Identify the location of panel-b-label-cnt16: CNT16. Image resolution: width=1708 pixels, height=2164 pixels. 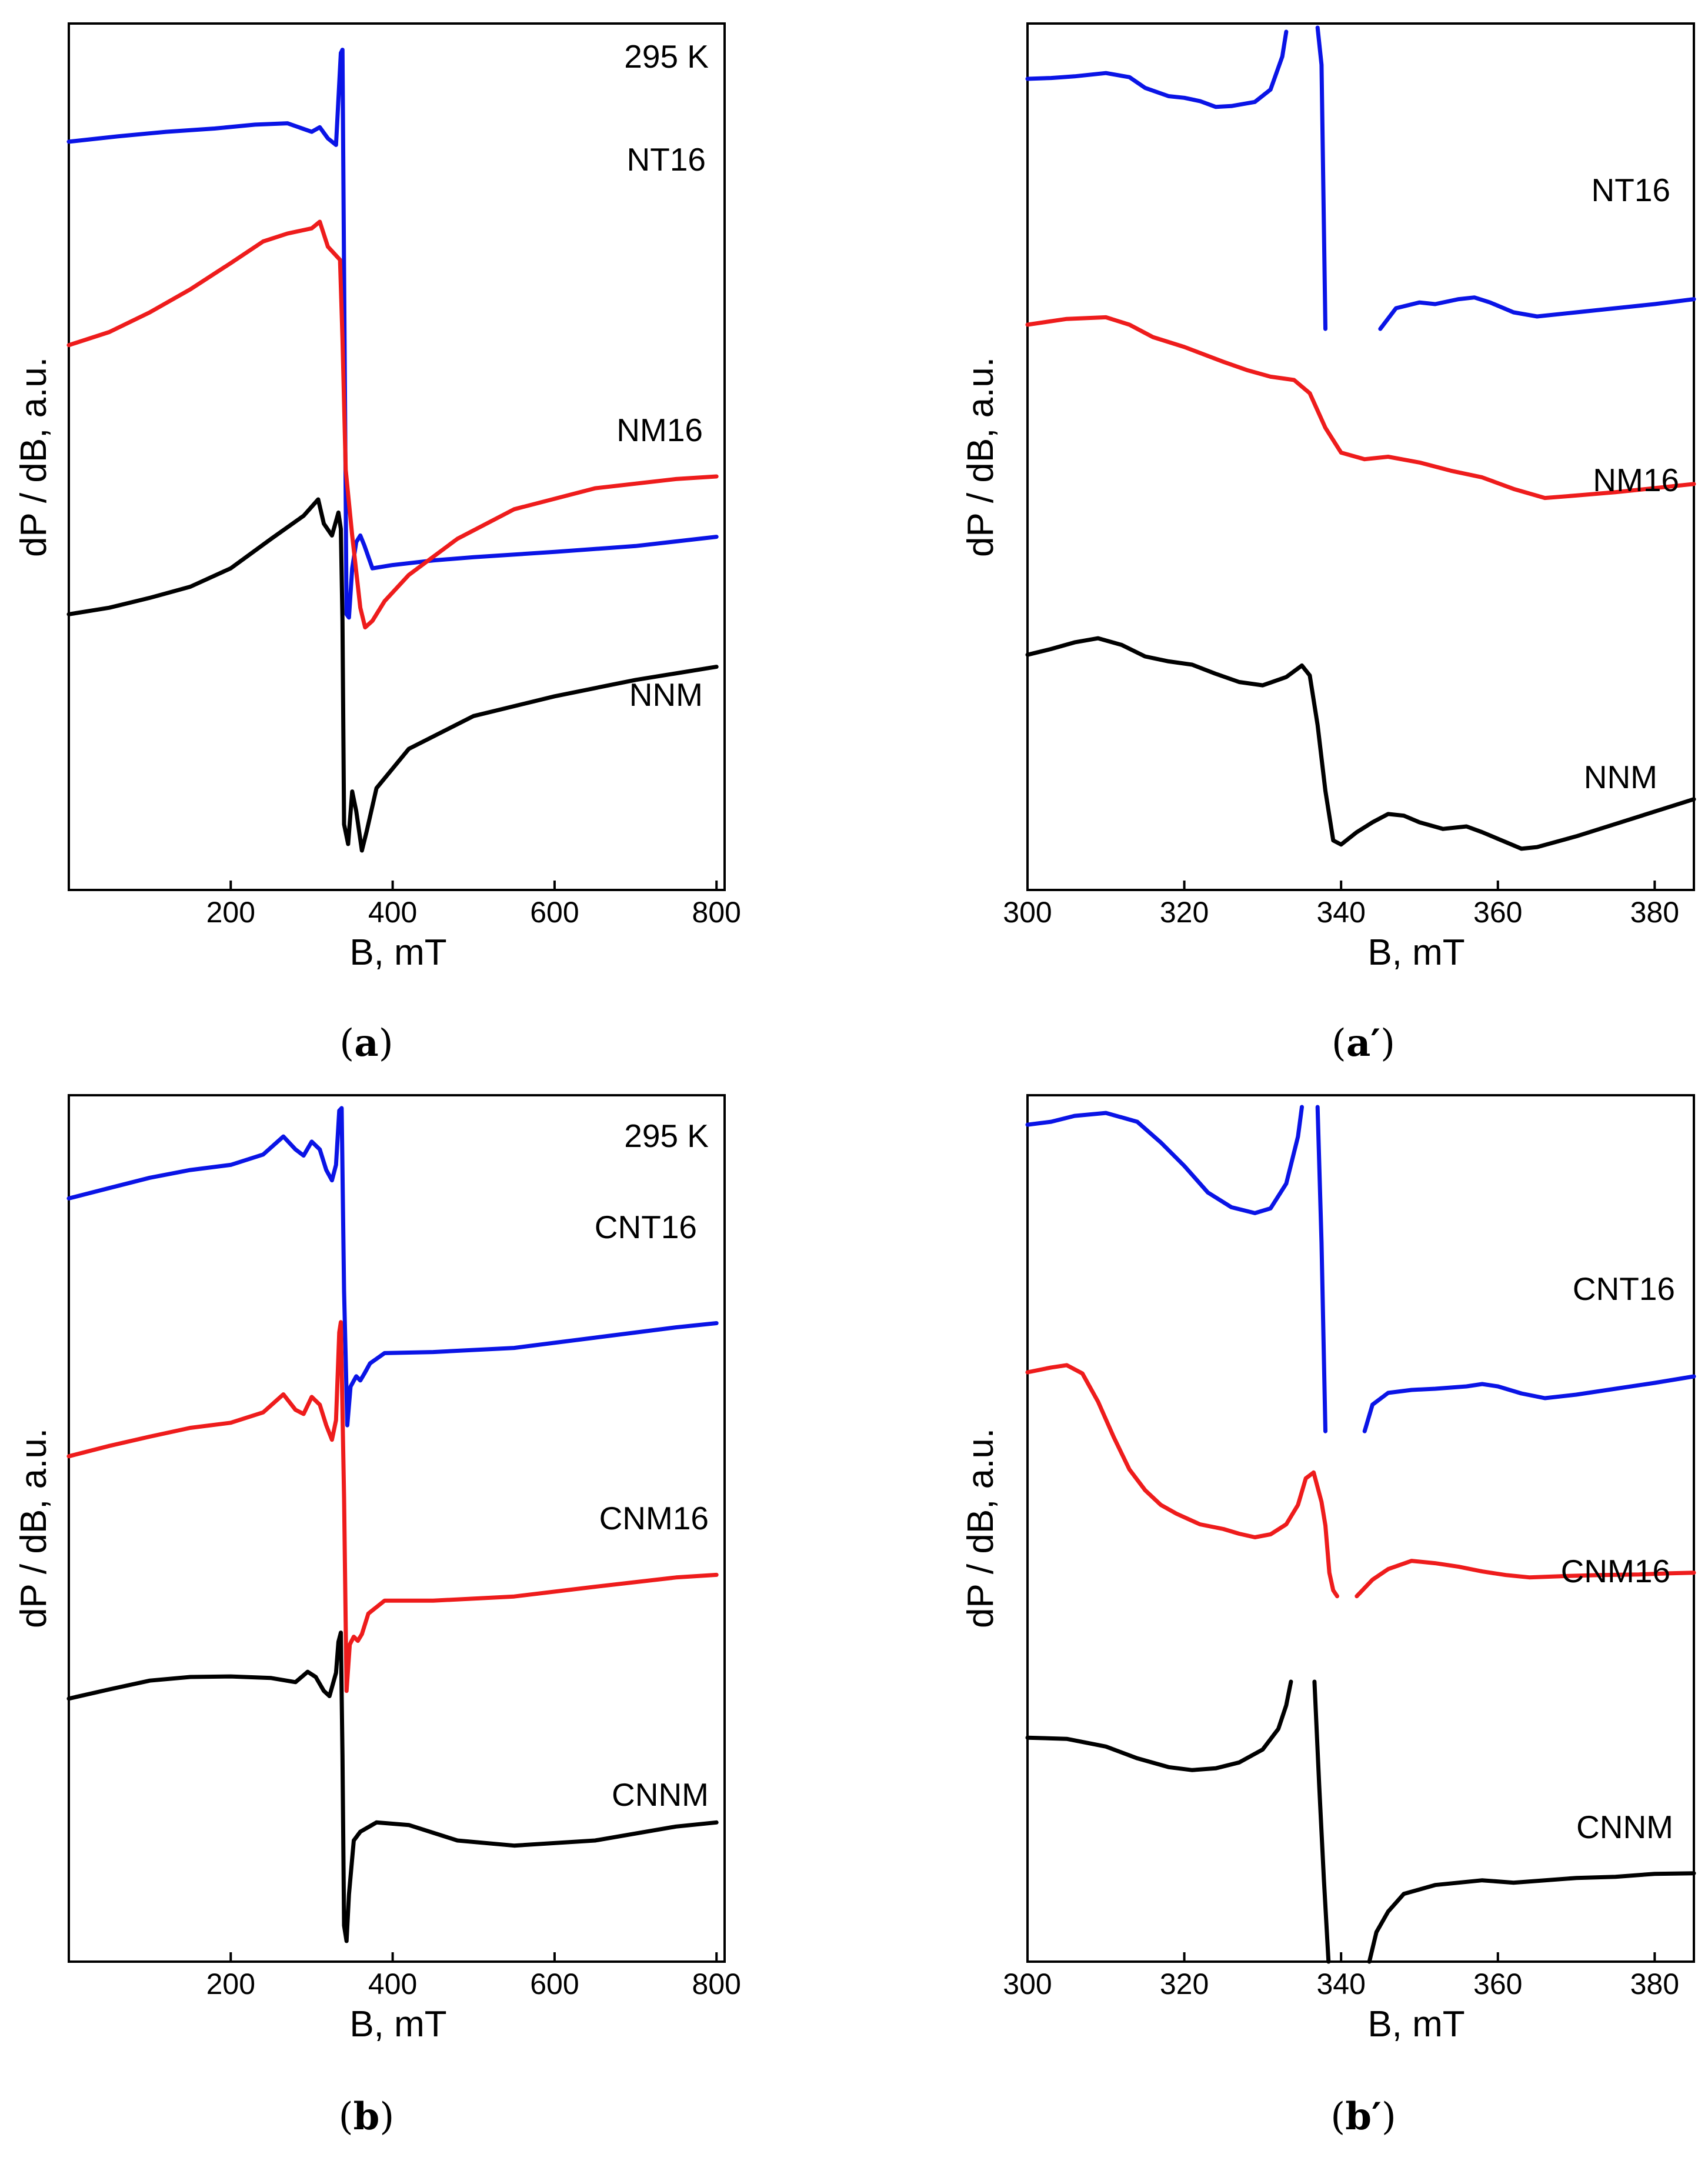
(646, 1227).